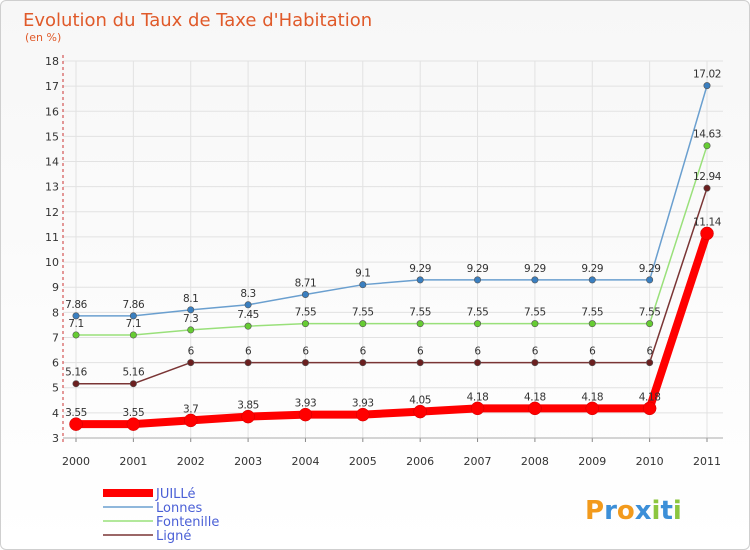  Describe the element at coordinates (191, 461) in the screenshot. I see `x-tick-label: 2002` at that location.